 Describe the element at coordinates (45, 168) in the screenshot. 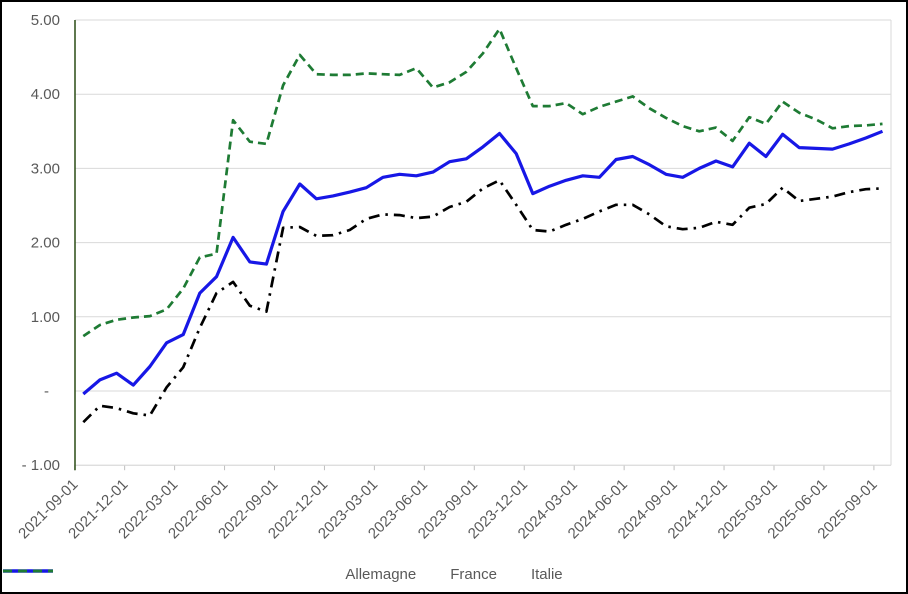

I see `y-axis-label: 3.00` at that location.